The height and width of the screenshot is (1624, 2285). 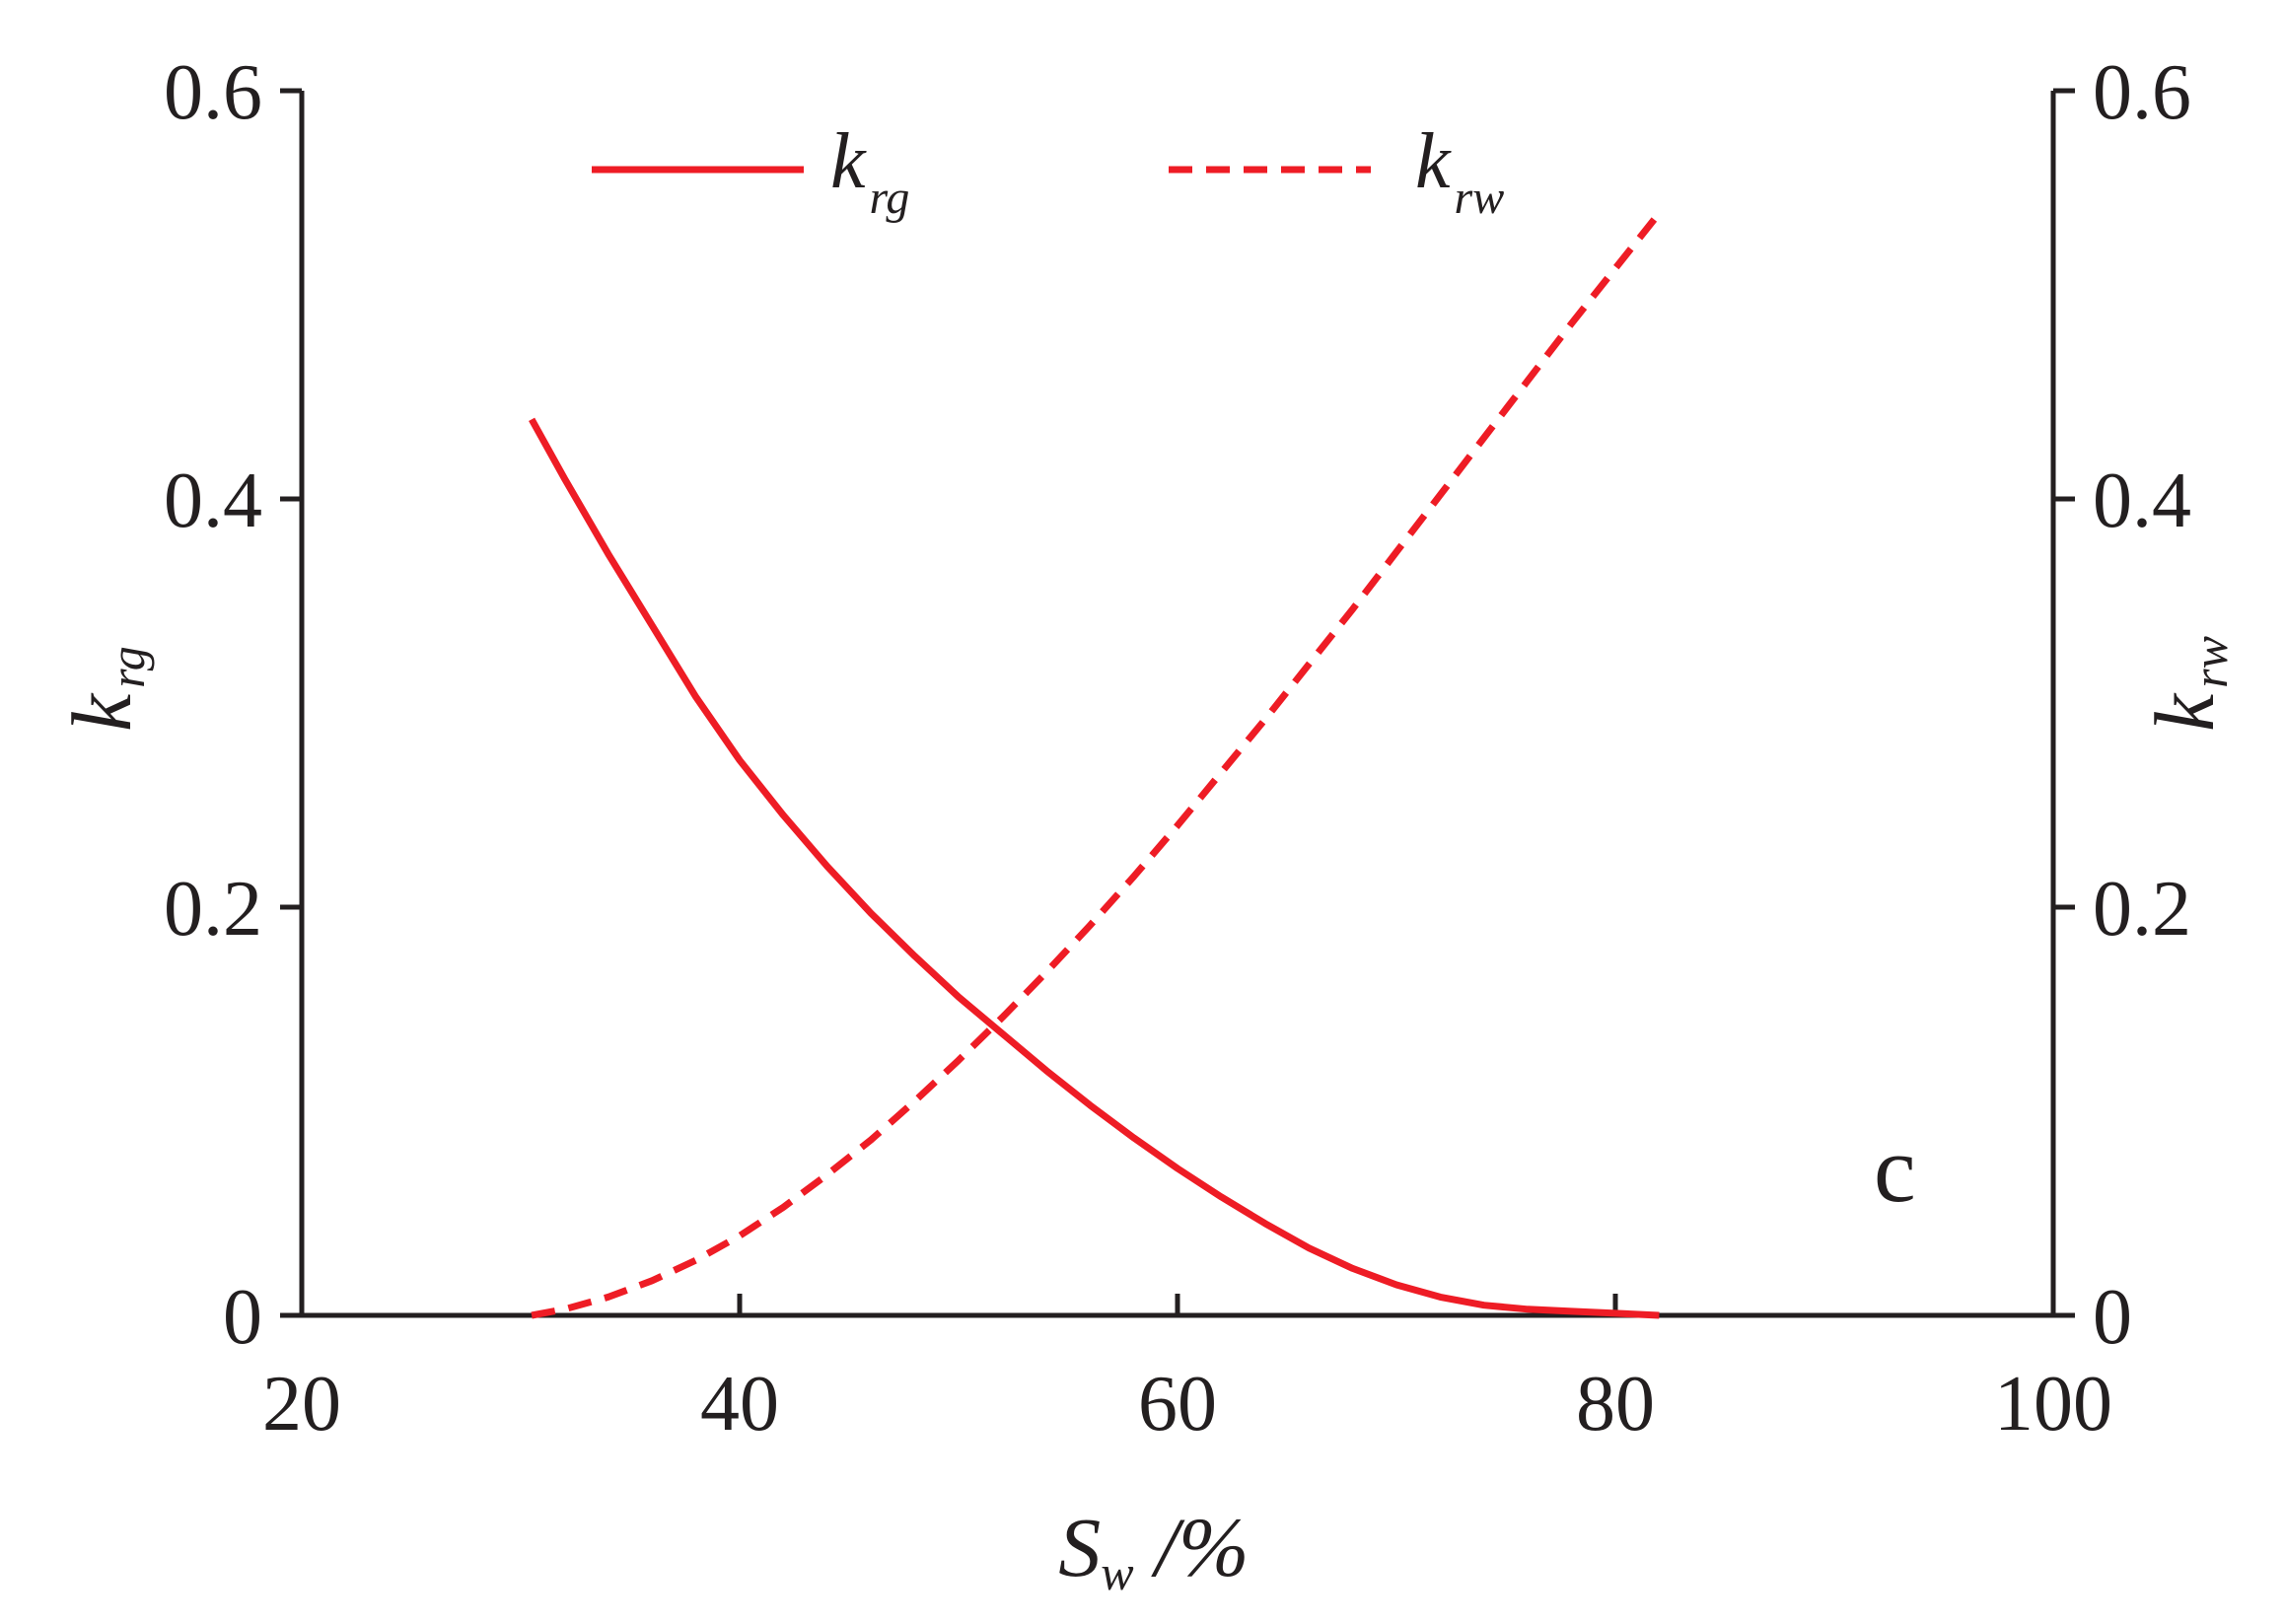 I want to click on y-axis-right-label: krw, so click(x=2187, y=684).